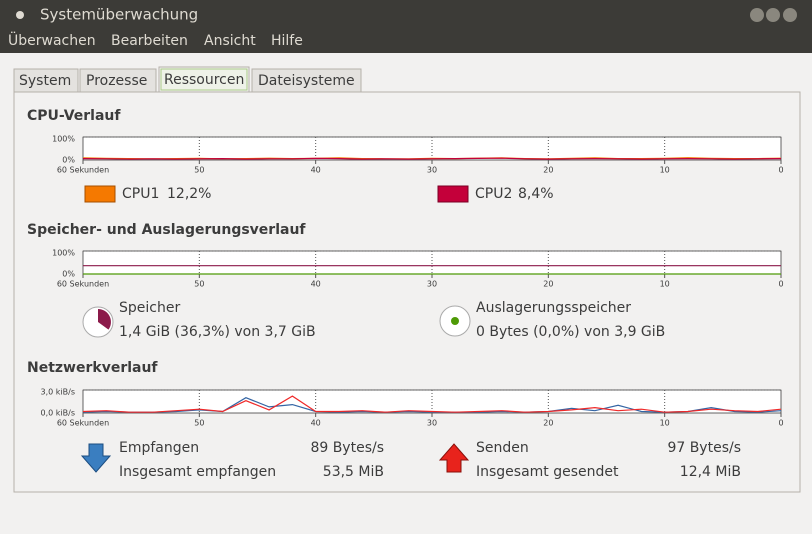  What do you see at coordinates (96, 458) in the screenshot?
I see `receive-icon` at bounding box center [96, 458].